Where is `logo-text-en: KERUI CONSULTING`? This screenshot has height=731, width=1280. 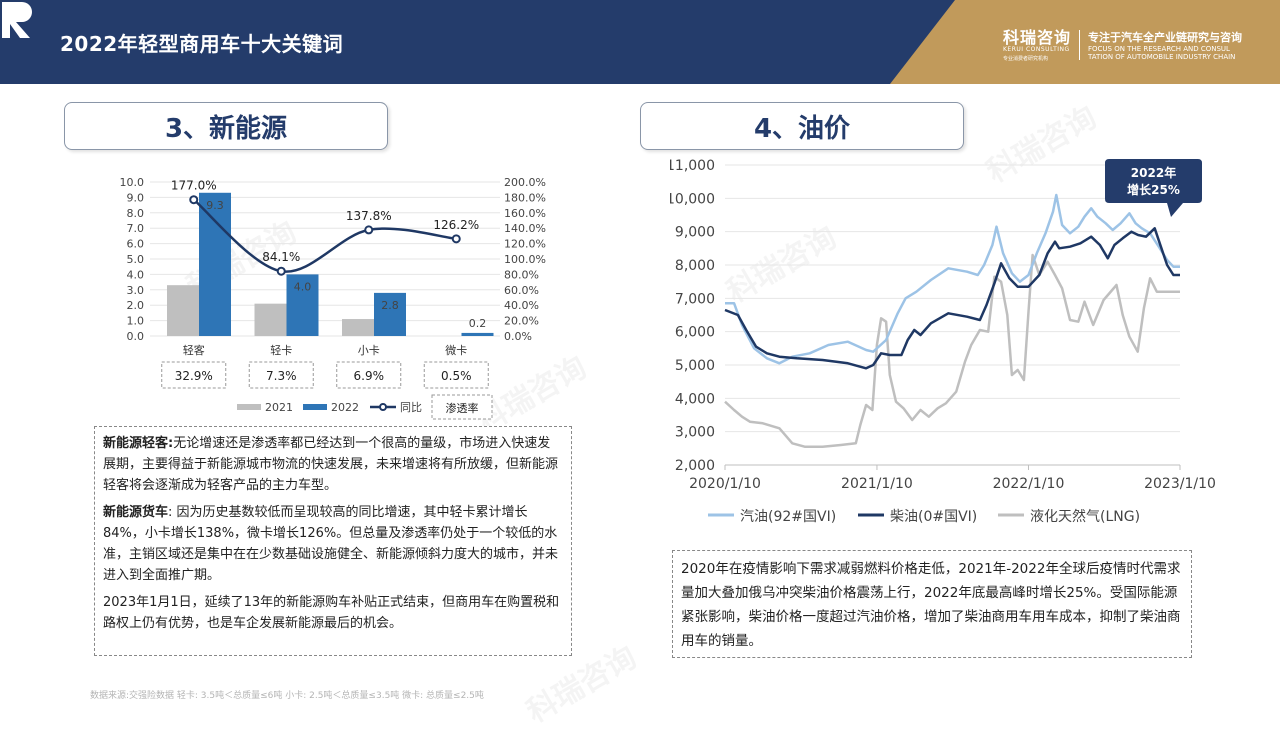 logo-text-en: KERUI CONSULTING is located at coordinates (1036, 49).